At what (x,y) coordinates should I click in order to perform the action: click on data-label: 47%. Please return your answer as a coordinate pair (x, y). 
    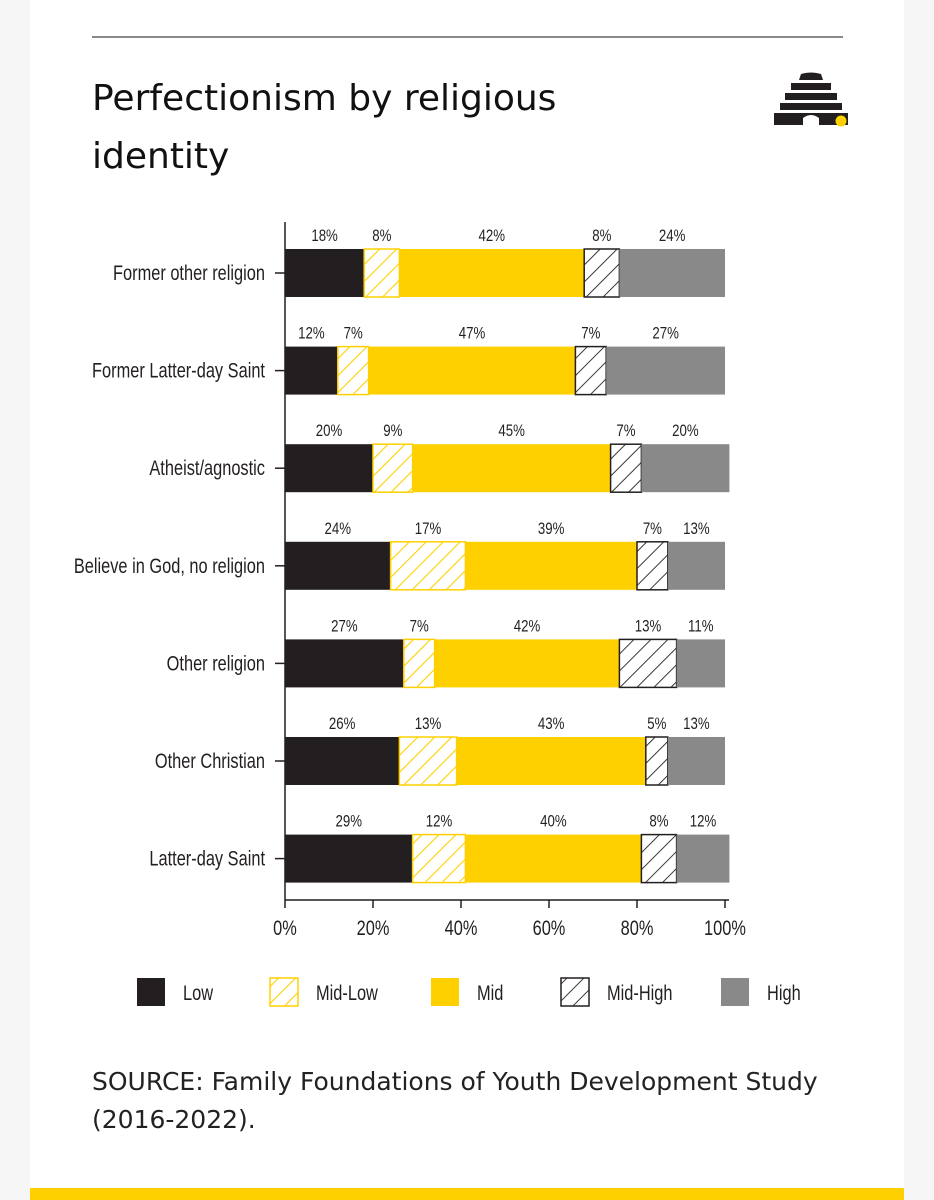
    Looking at the image, I should click on (472, 333).